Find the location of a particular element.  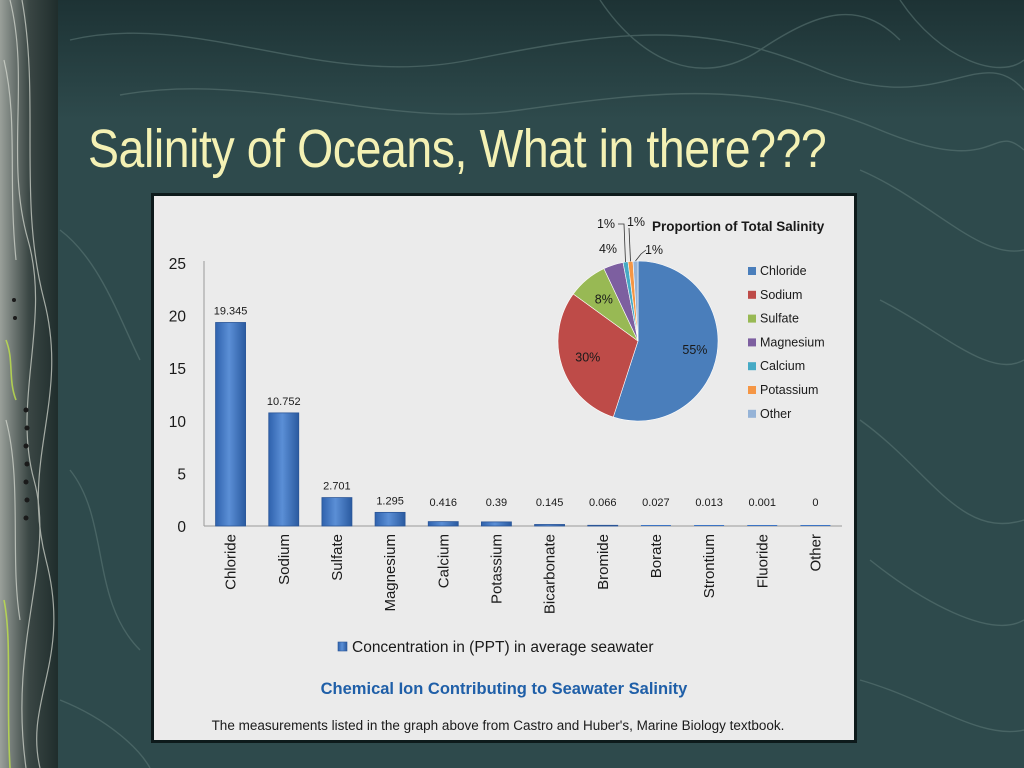

bar-value-label: 19.345 is located at coordinates (231, 311).